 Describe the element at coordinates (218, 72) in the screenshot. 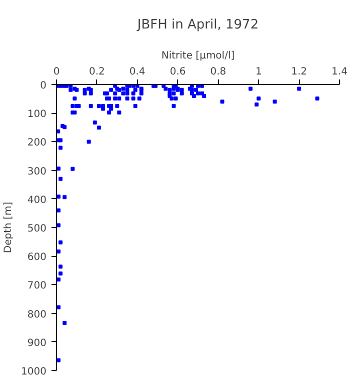

I see `x-tick-label: 0.8` at that location.